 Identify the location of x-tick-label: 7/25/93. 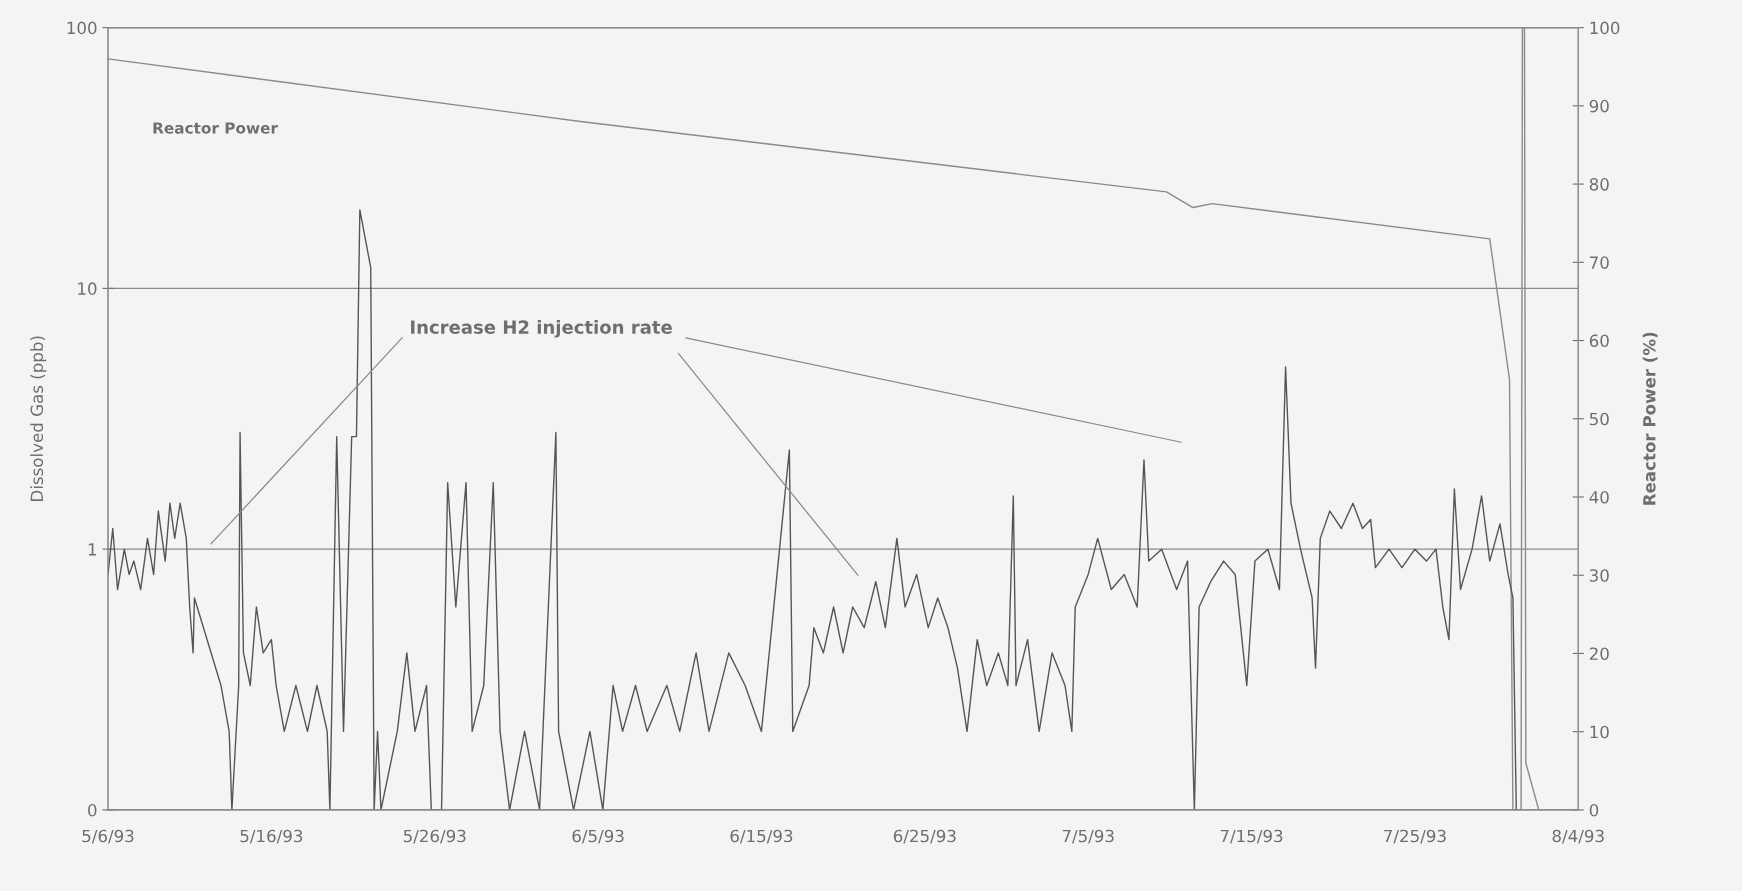
(1415, 836).